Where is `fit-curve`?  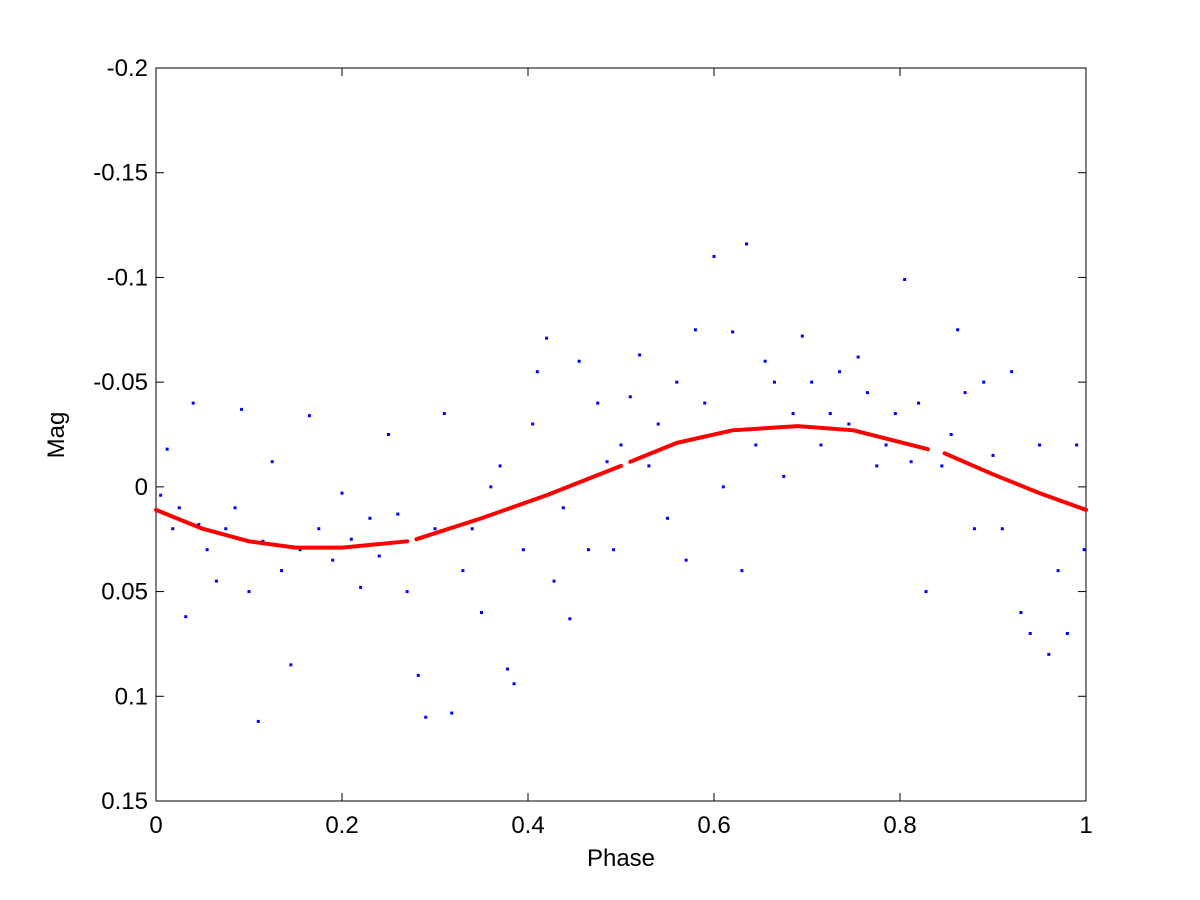
fit-curve is located at coordinates (621, 487).